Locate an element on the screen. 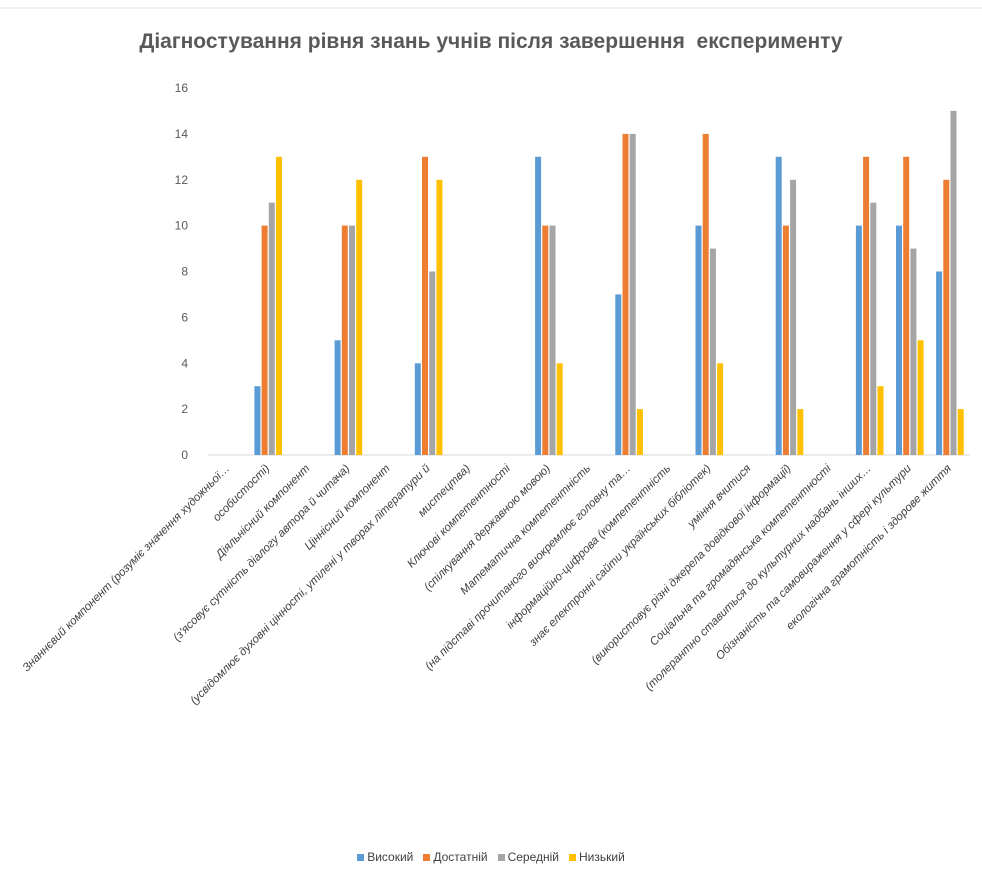 The width and height of the screenshot is (982, 890). legend-label: Високий is located at coordinates (390, 857).